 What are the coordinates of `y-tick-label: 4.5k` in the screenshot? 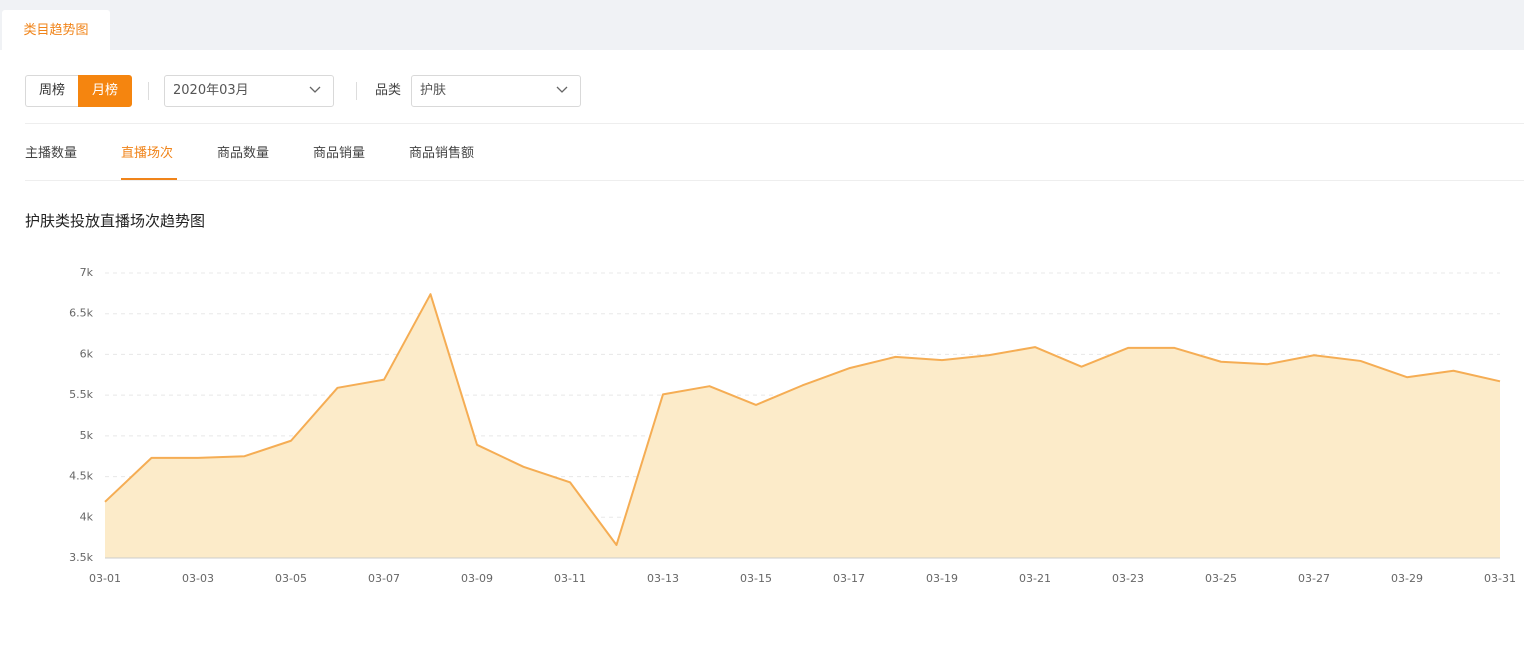 It's located at (81, 476).